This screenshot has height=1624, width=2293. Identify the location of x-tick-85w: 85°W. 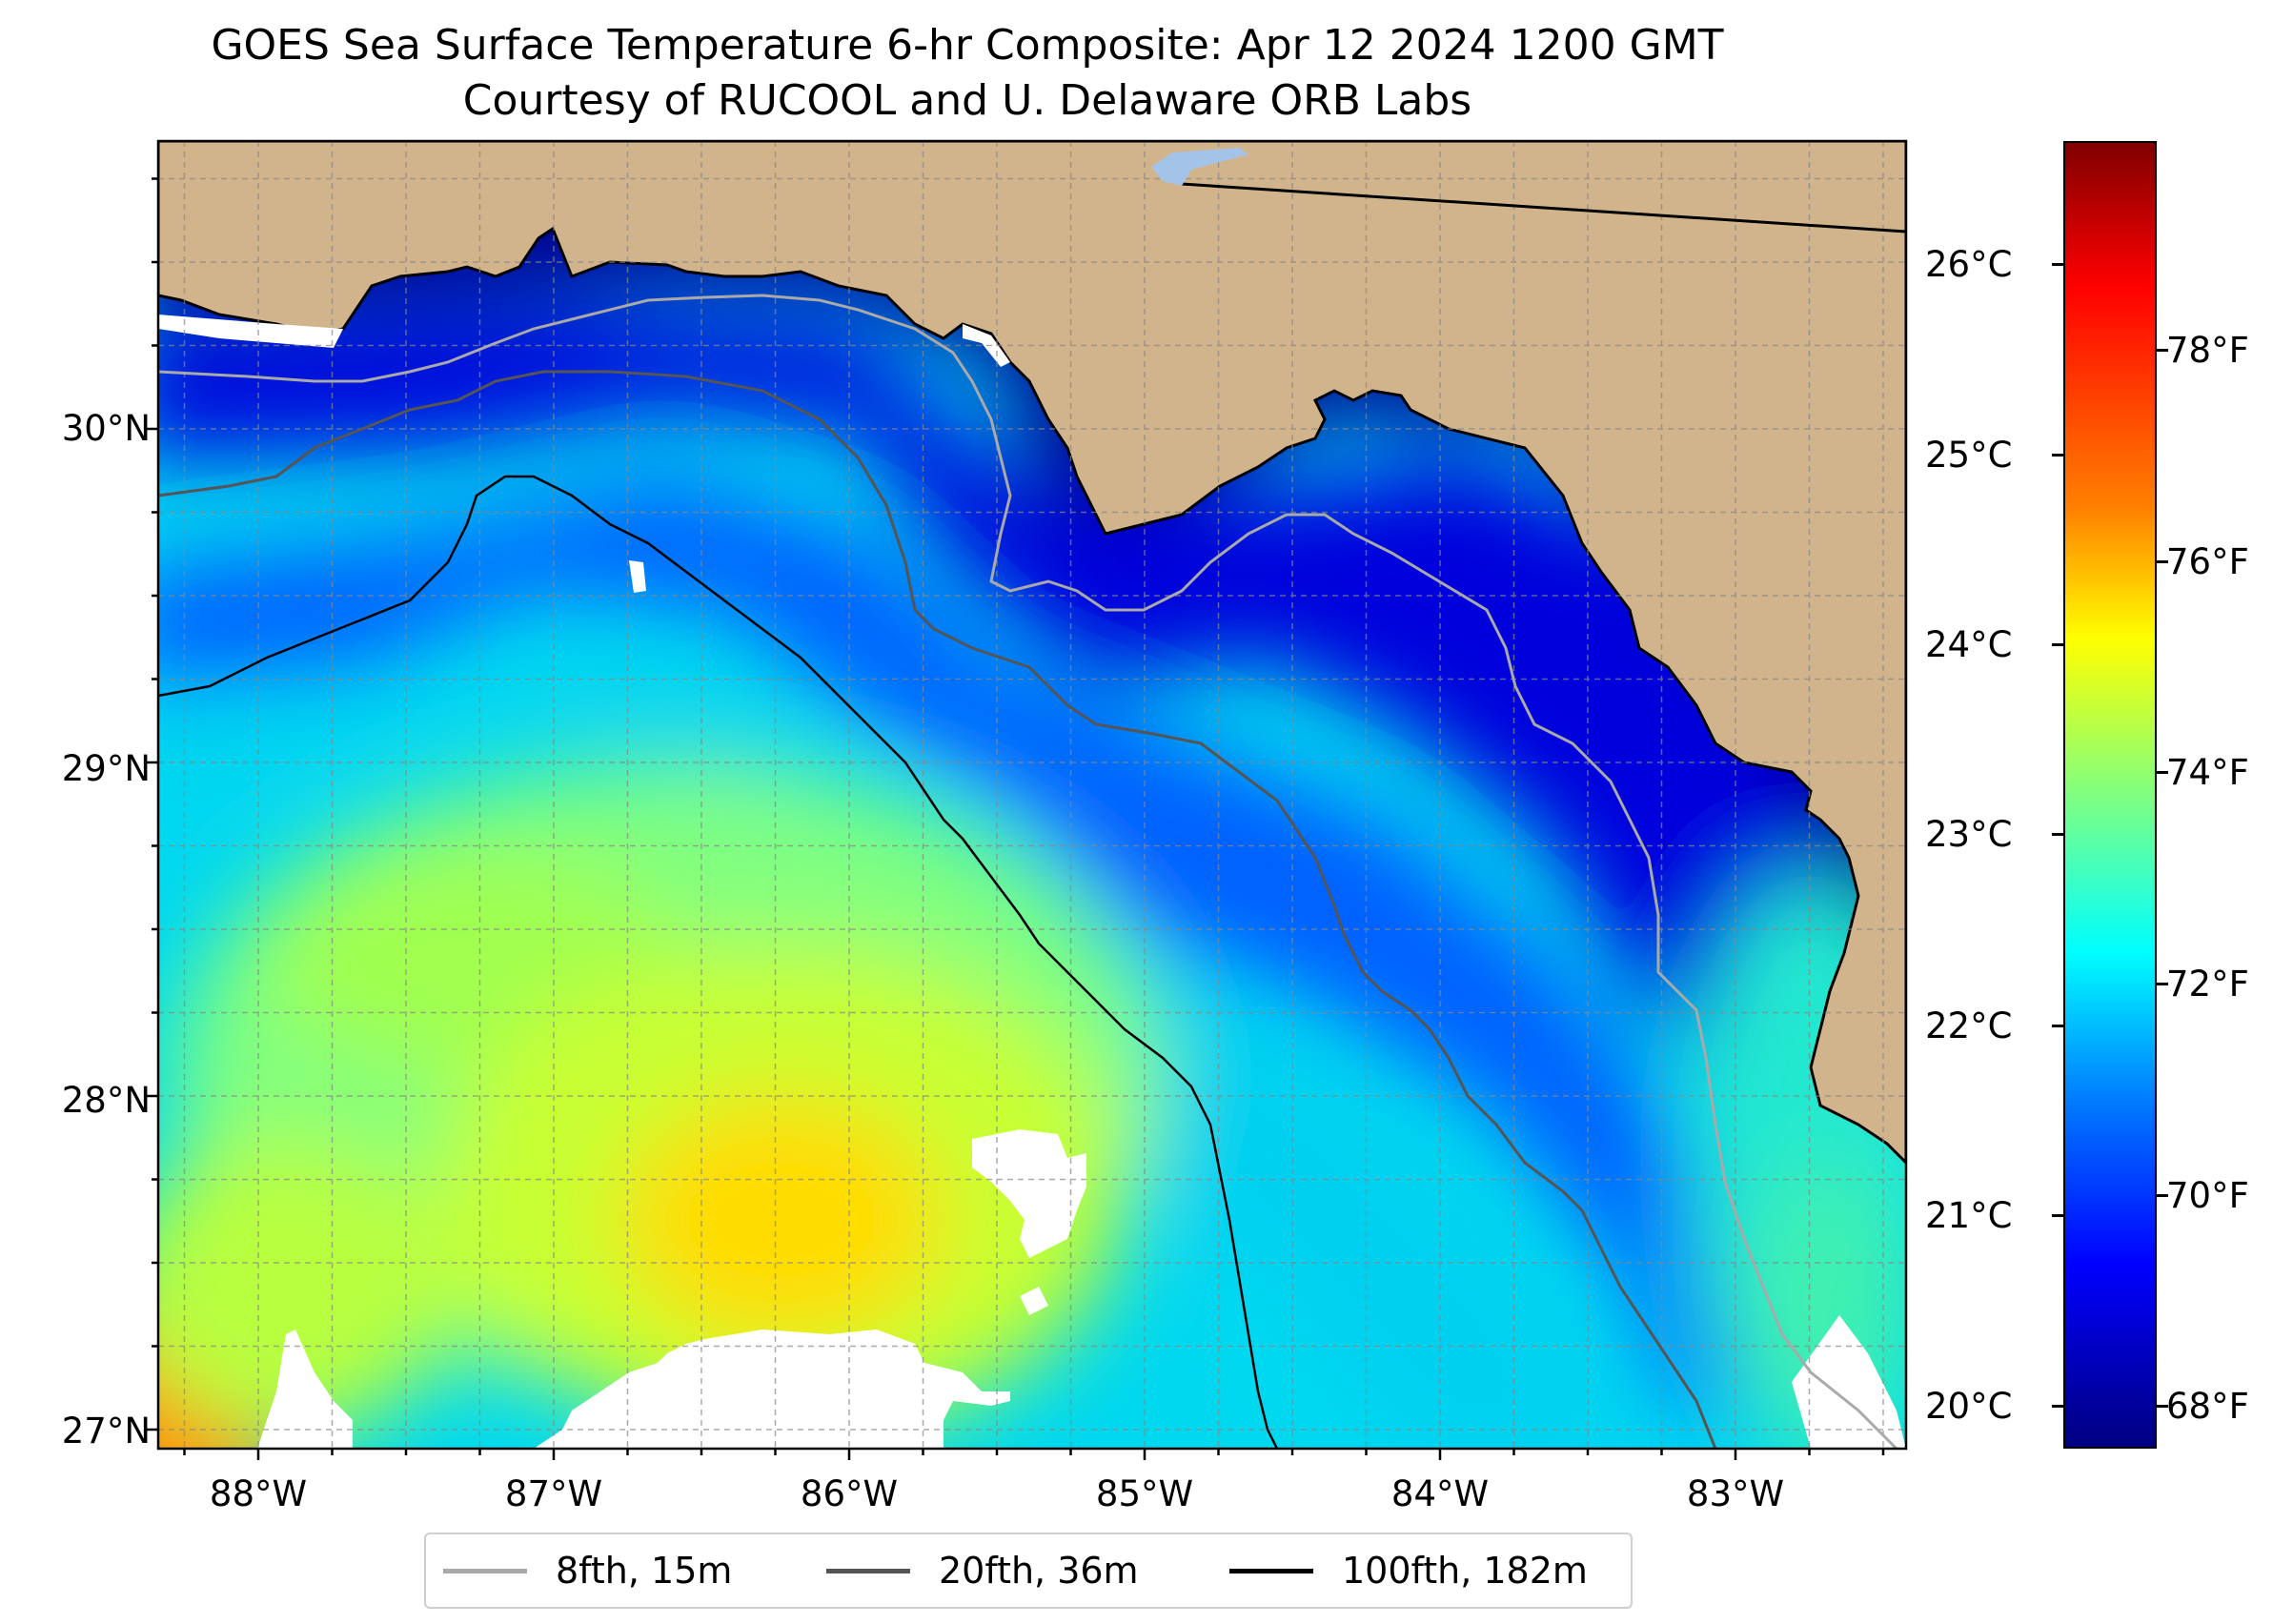
(1144, 1493).